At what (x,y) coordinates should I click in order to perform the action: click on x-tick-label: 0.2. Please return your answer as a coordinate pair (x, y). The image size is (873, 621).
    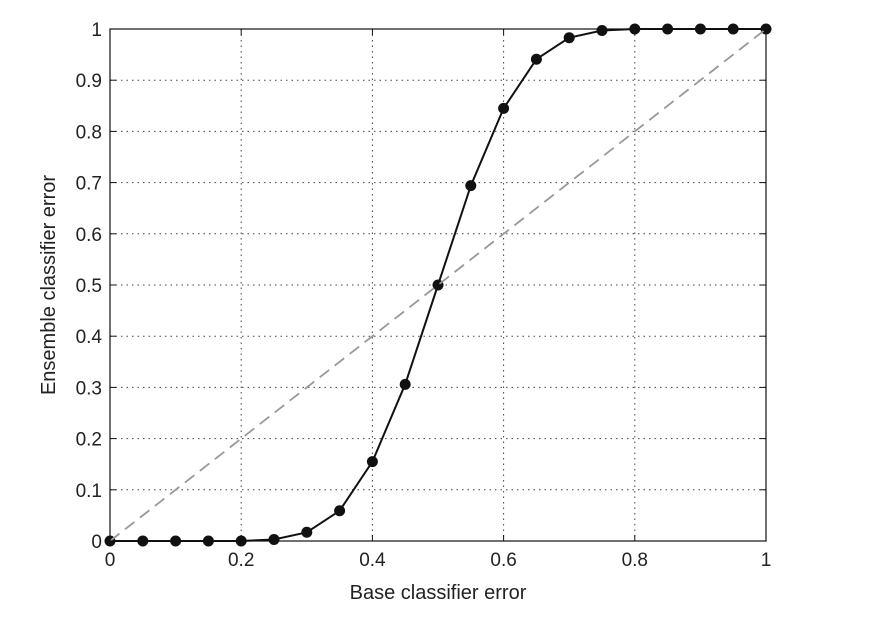
    Looking at the image, I should click on (241, 560).